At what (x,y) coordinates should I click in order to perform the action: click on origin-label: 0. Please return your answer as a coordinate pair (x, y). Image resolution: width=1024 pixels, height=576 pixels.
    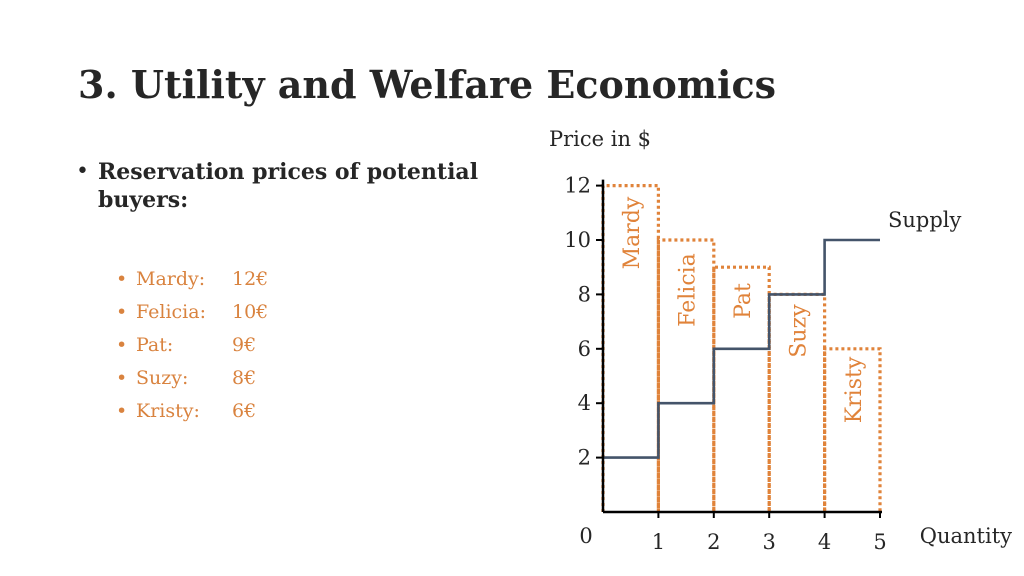
    Looking at the image, I should click on (585, 536).